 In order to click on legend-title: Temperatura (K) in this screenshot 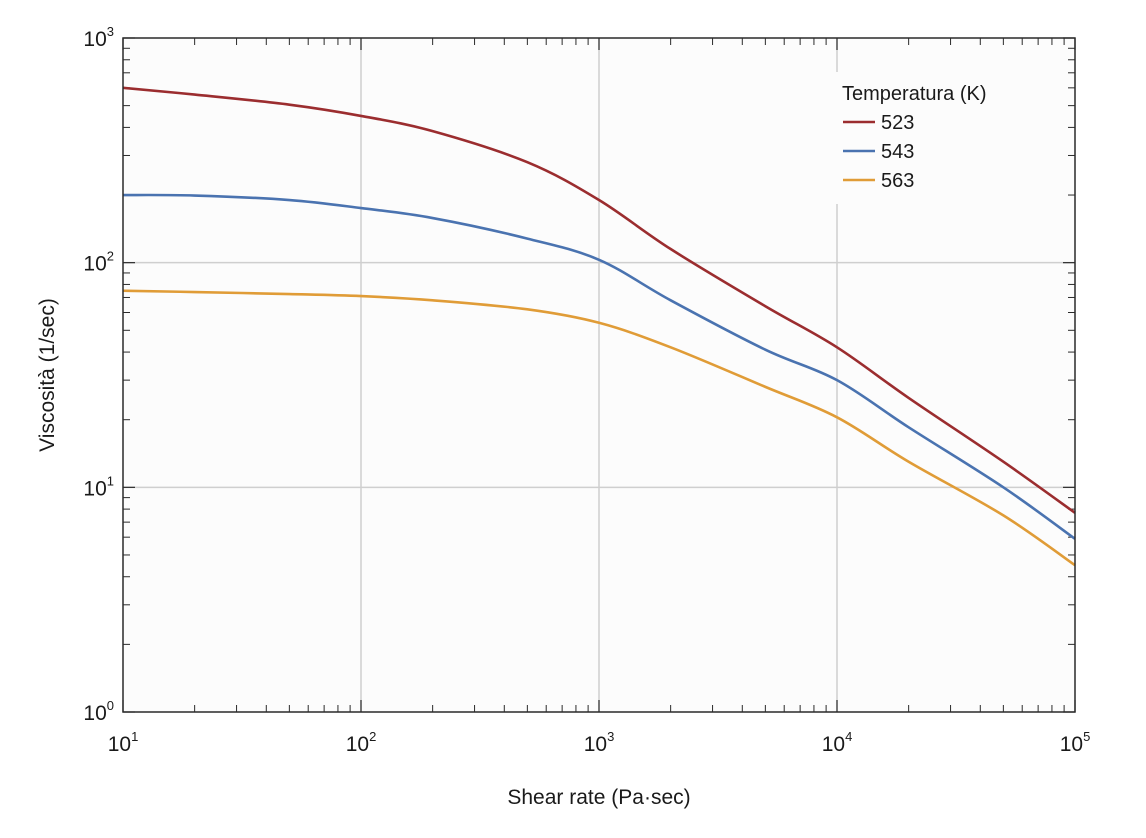, I will do `click(914, 94)`.